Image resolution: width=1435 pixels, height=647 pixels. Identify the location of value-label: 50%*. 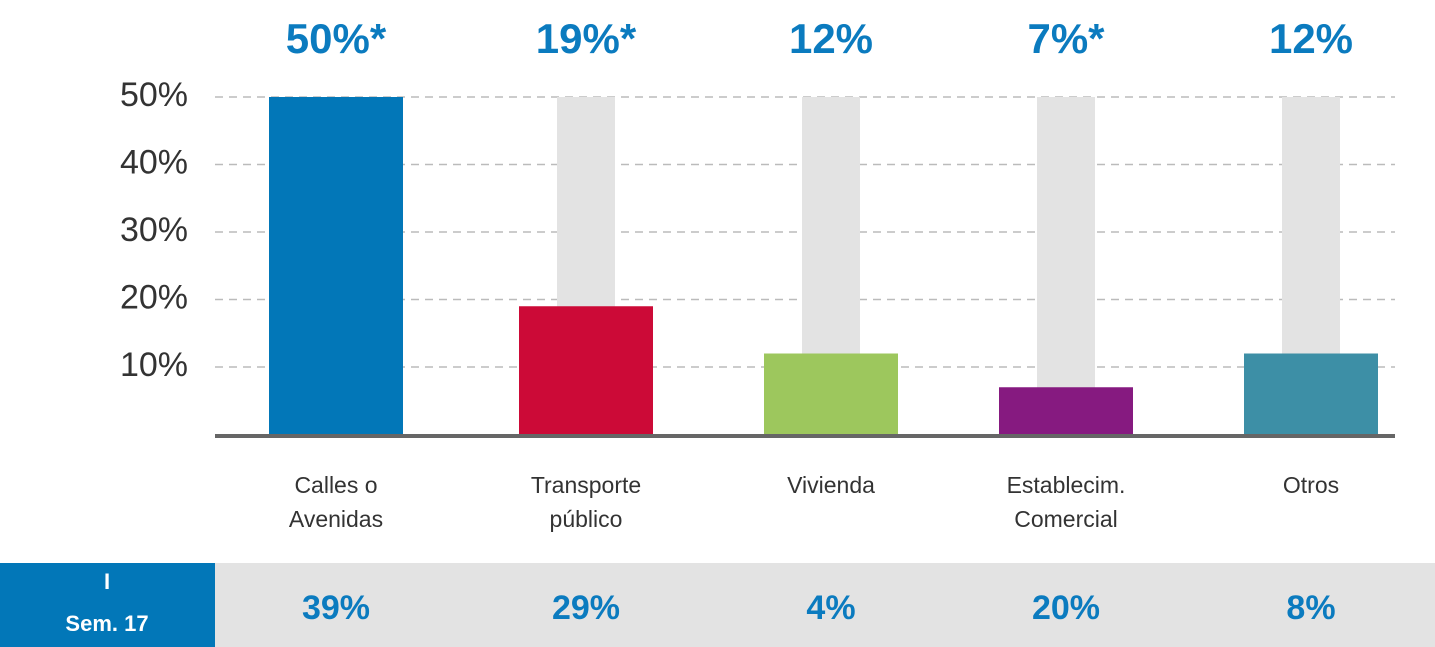
(336, 38).